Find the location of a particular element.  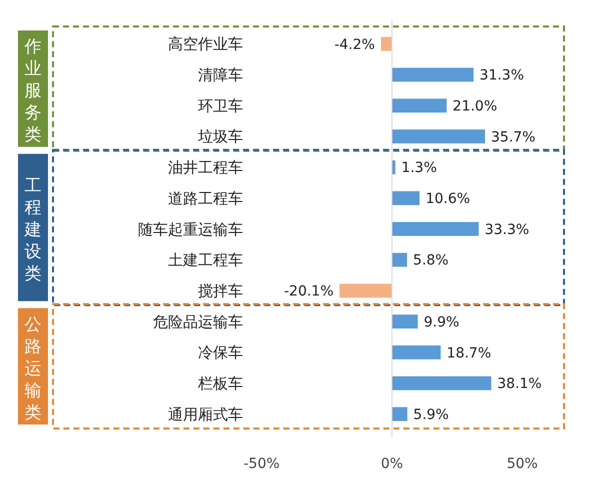

y-tick-label: 环卫车 is located at coordinates (220, 105).